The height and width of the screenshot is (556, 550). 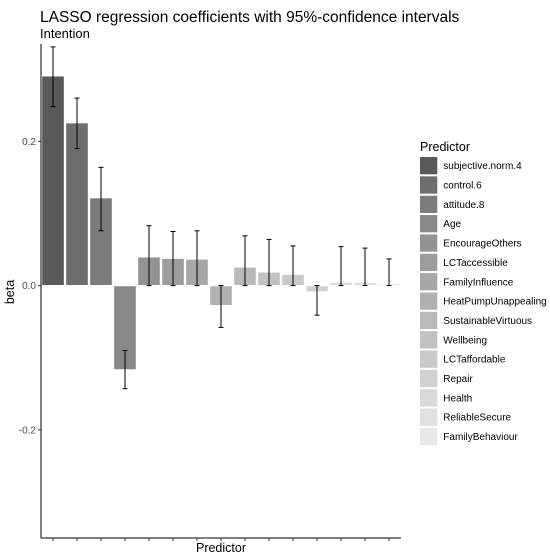 What do you see at coordinates (452, 224) in the screenshot?
I see `legend-label: Age` at bounding box center [452, 224].